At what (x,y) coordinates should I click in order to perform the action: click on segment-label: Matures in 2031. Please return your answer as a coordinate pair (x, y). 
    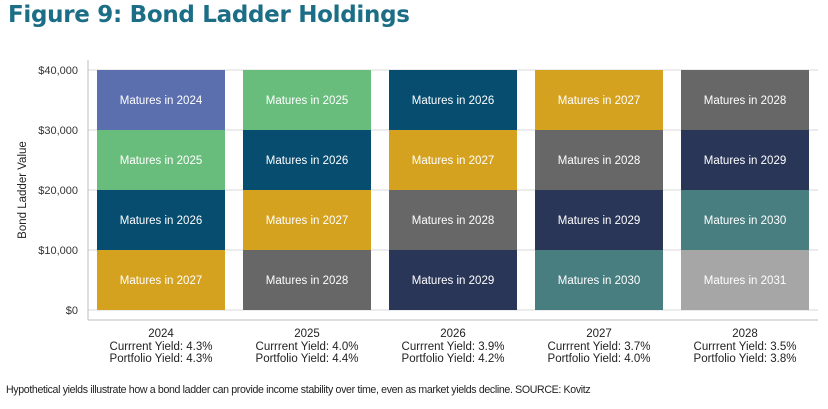
    Looking at the image, I should click on (745, 281).